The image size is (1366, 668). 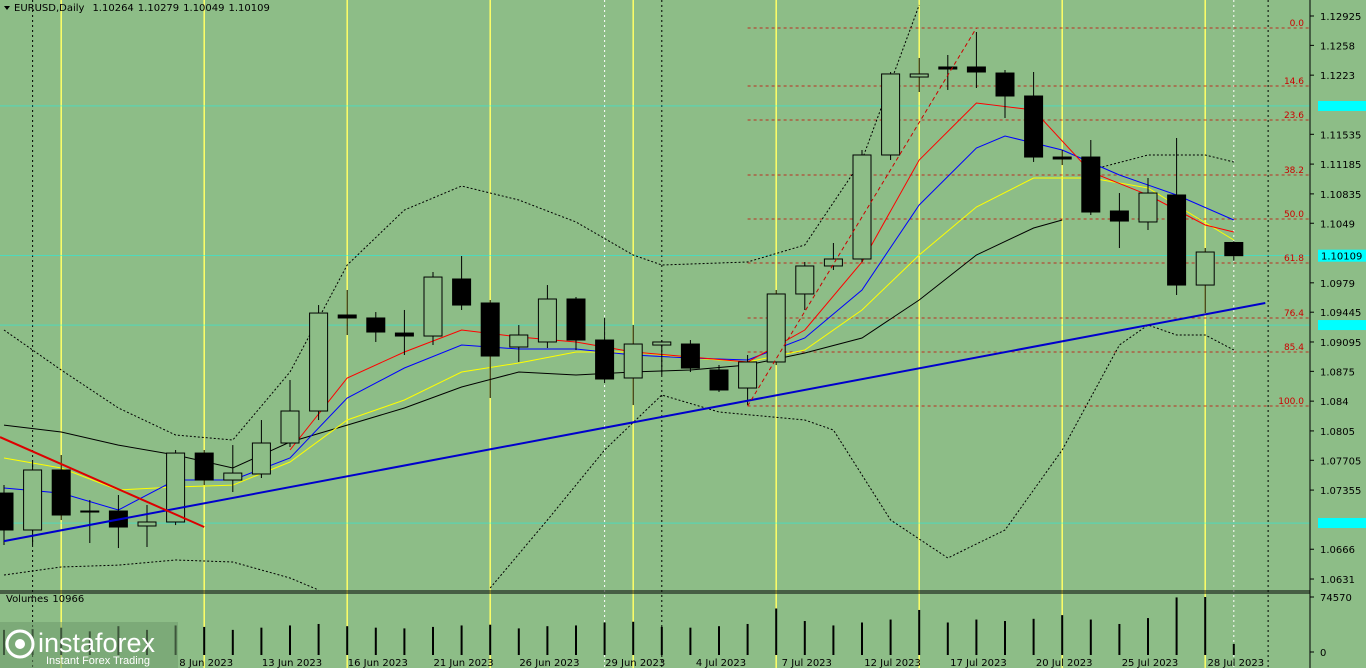 I want to click on volume-tick-label: 74570, so click(x=1336, y=598).